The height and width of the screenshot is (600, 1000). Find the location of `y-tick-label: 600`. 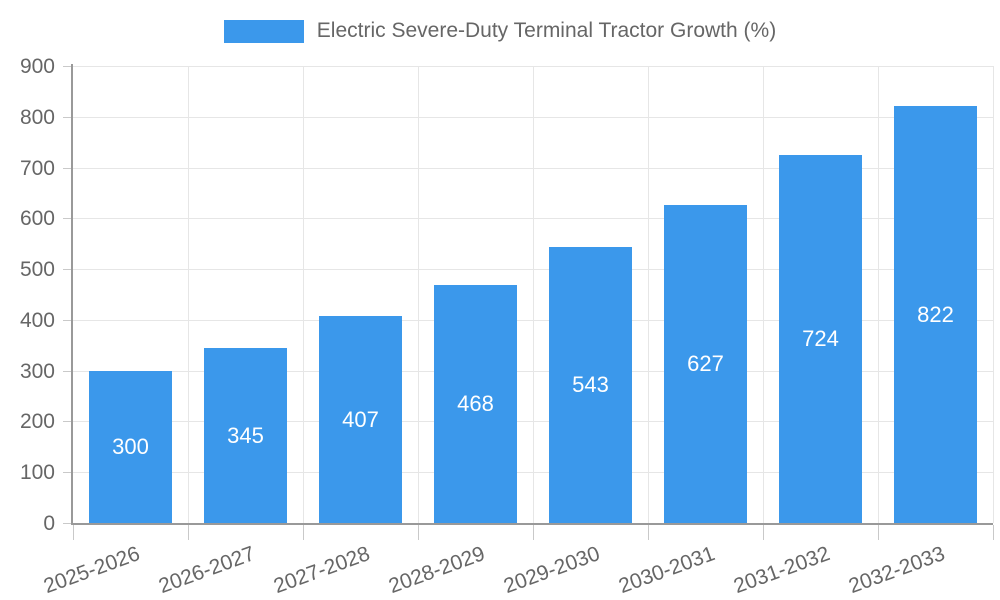

y-tick-label: 600 is located at coordinates (37, 218).